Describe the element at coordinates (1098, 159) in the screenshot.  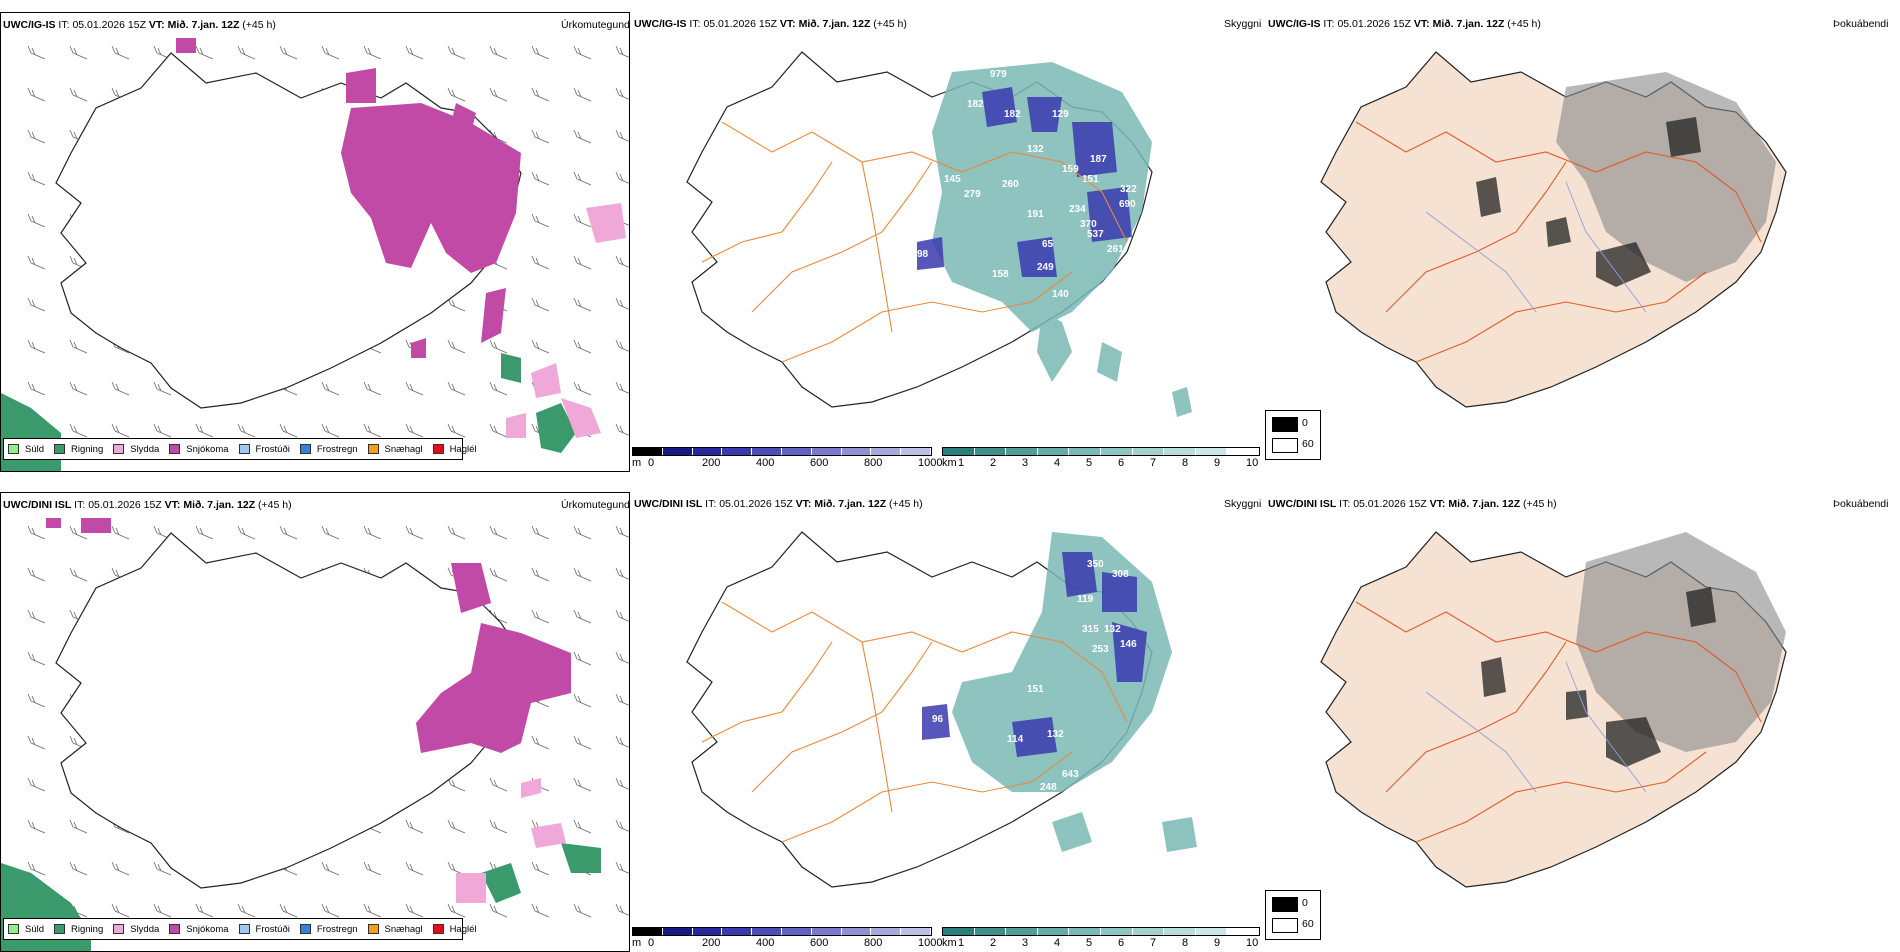
I see `visibility-label: 187` at that location.